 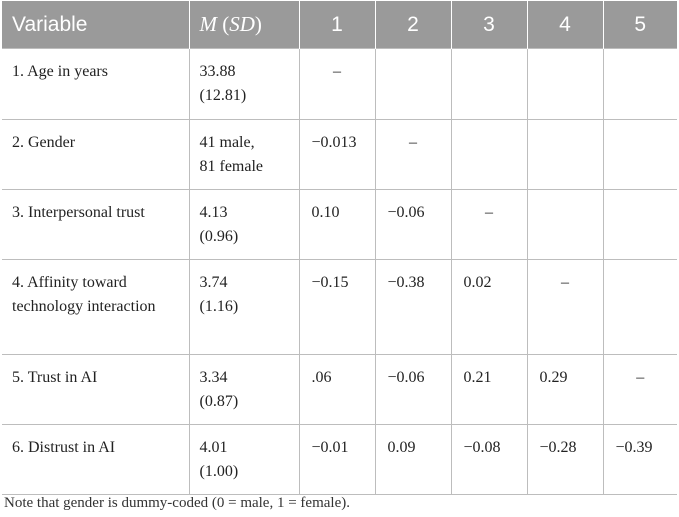 I want to click on mean-sd-cell: 4.01 (1.00), so click(x=244, y=459).